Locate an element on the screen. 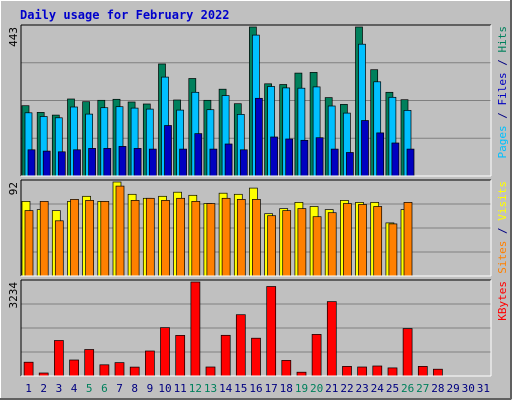 The width and height of the screenshot is (512, 400). x-tick-label-day-6: 6 is located at coordinates (104, 388).